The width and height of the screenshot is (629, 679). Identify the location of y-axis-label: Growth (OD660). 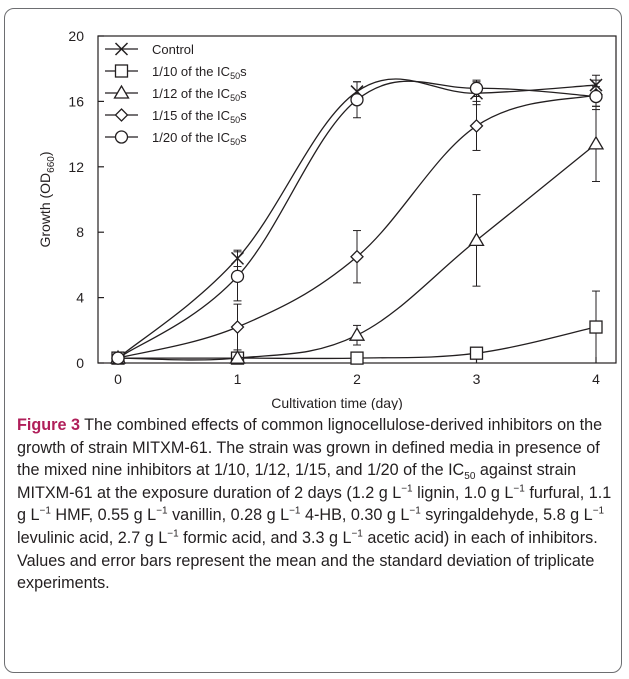
(47, 199).